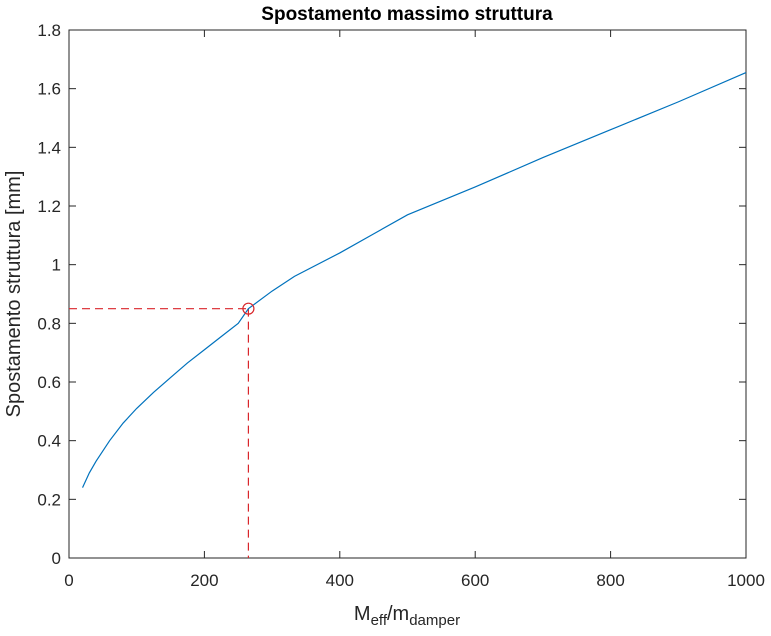 The image size is (771, 636). I want to click on marker-layer, so click(248, 308).